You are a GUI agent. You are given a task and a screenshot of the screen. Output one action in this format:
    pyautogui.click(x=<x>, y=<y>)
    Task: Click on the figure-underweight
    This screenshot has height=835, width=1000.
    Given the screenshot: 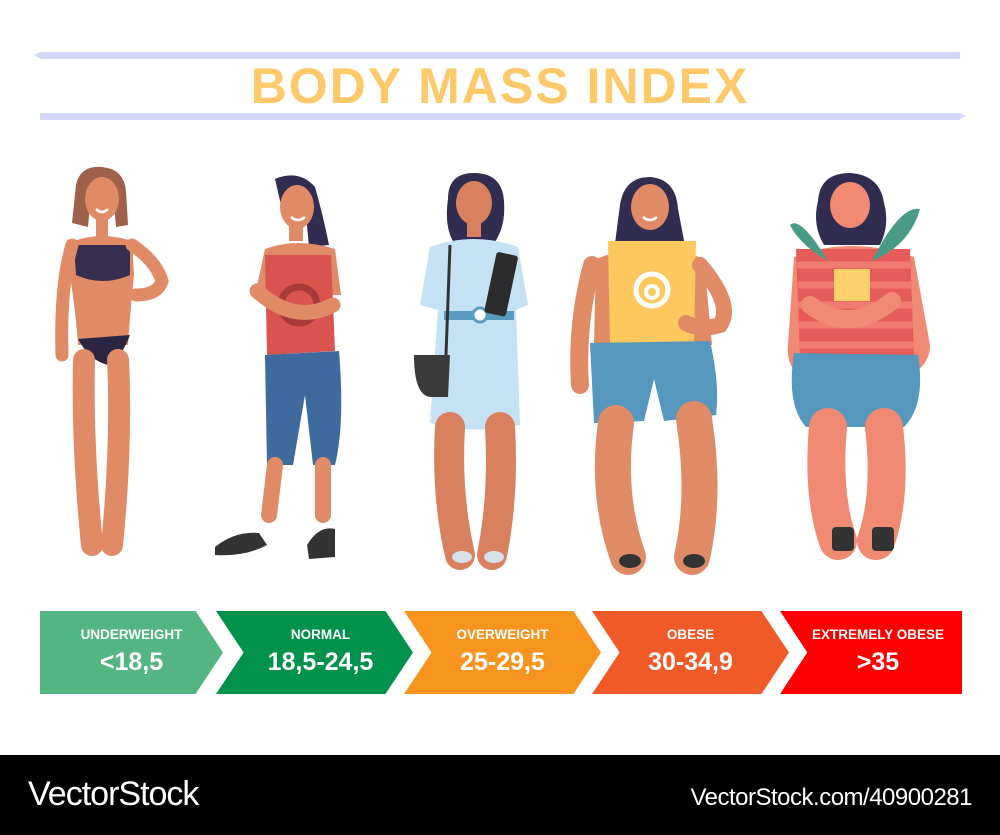 What is the action you would take?
    pyautogui.click(x=112, y=361)
    